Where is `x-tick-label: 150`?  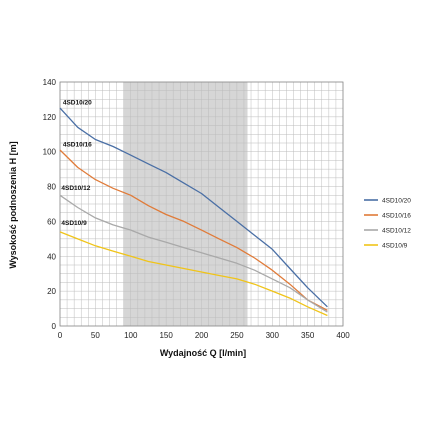
x-tick-label: 150 is located at coordinates (166, 335).